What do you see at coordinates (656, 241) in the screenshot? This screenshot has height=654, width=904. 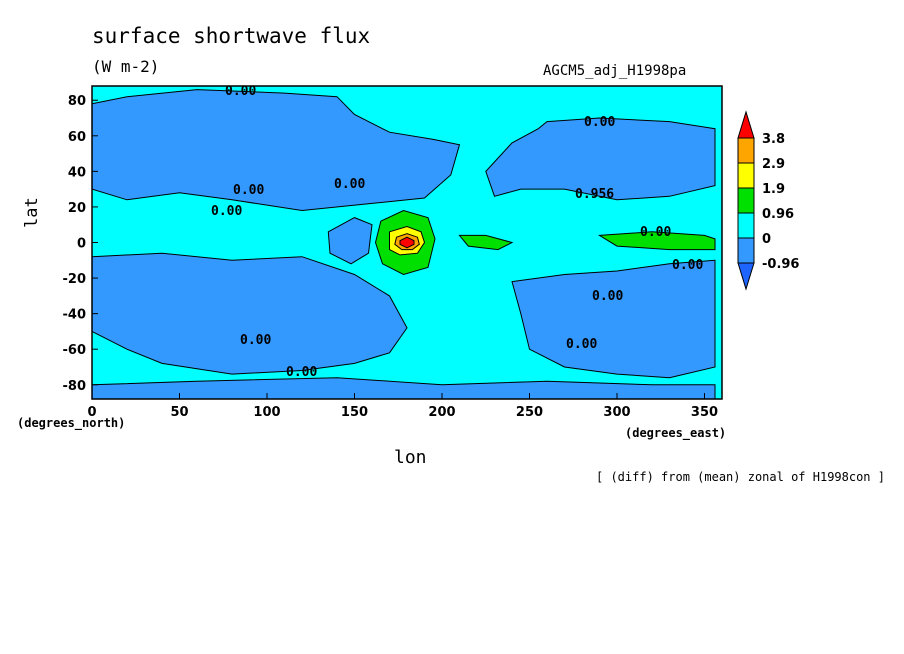 I see `contour-region-atlantic-green` at bounding box center [656, 241].